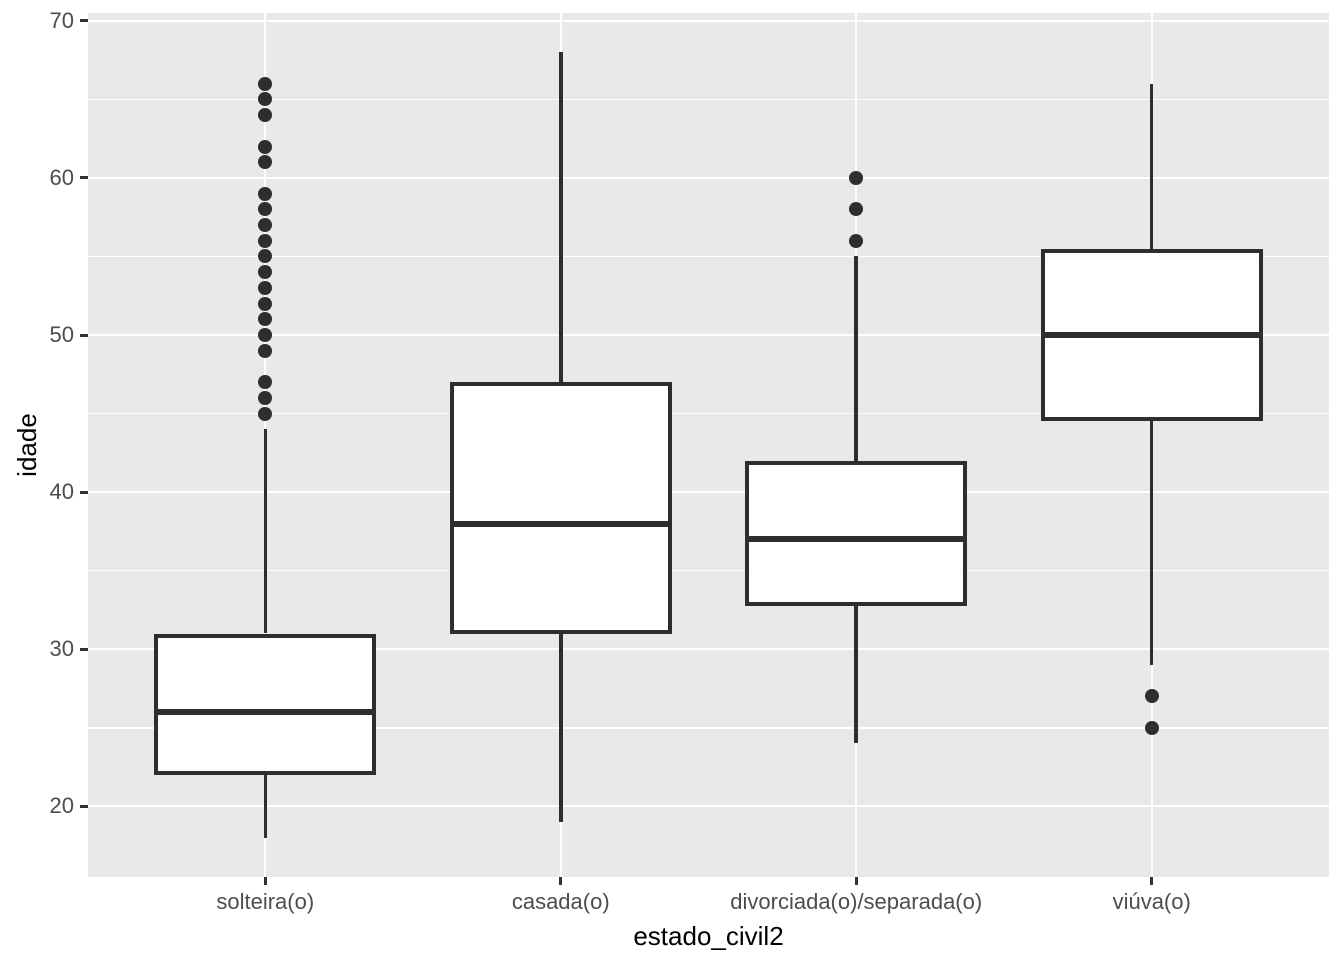  What do you see at coordinates (61, 177) in the screenshot?
I see `y-tick-label: 60` at bounding box center [61, 177].